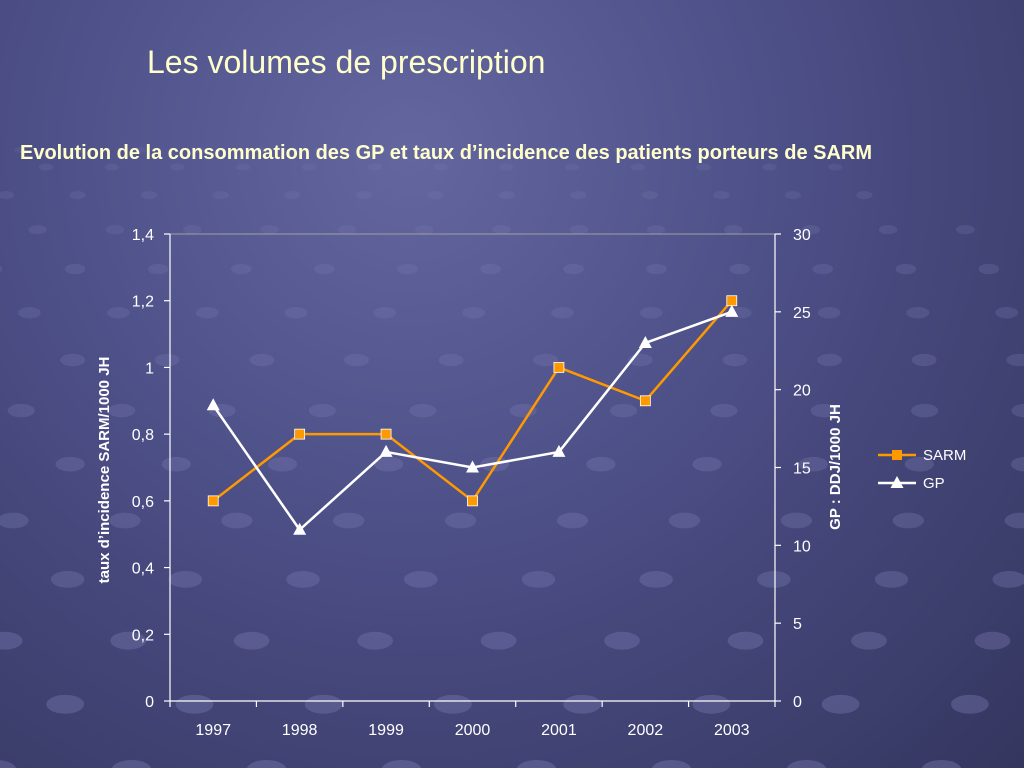 This screenshot has height=768, width=1024. I want to click on x-axis-tick-label: 1997, so click(213, 730).